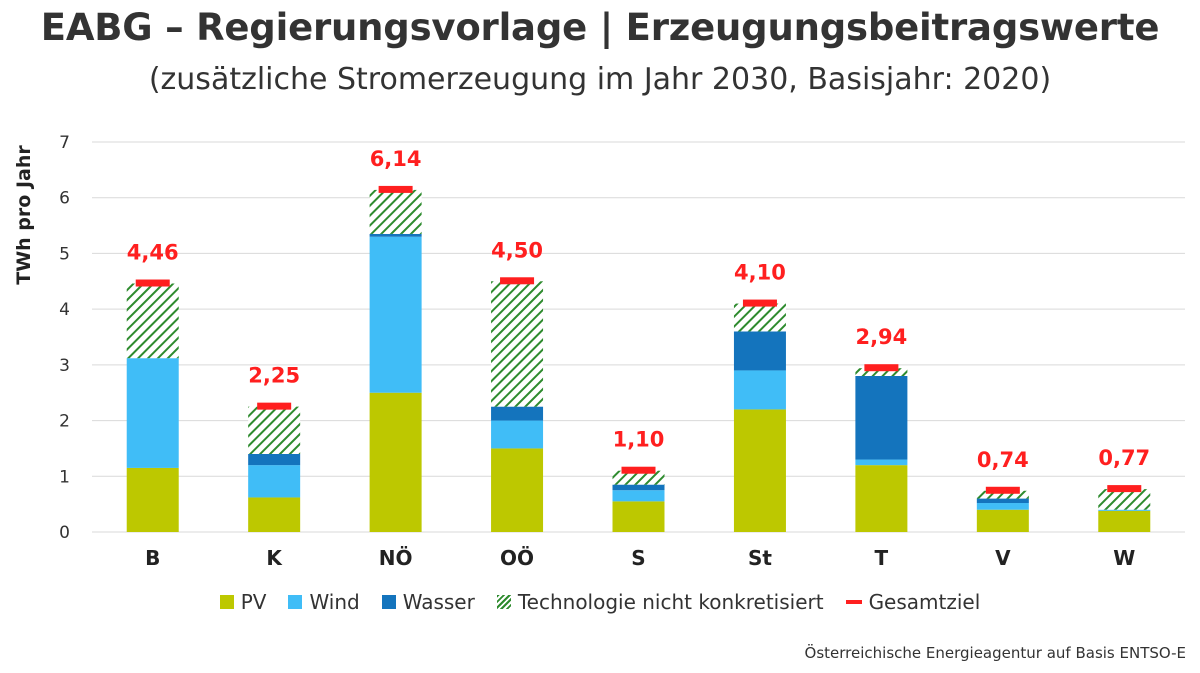 The height and width of the screenshot is (673, 1200). I want to click on bar-wasser-t, so click(881, 418).